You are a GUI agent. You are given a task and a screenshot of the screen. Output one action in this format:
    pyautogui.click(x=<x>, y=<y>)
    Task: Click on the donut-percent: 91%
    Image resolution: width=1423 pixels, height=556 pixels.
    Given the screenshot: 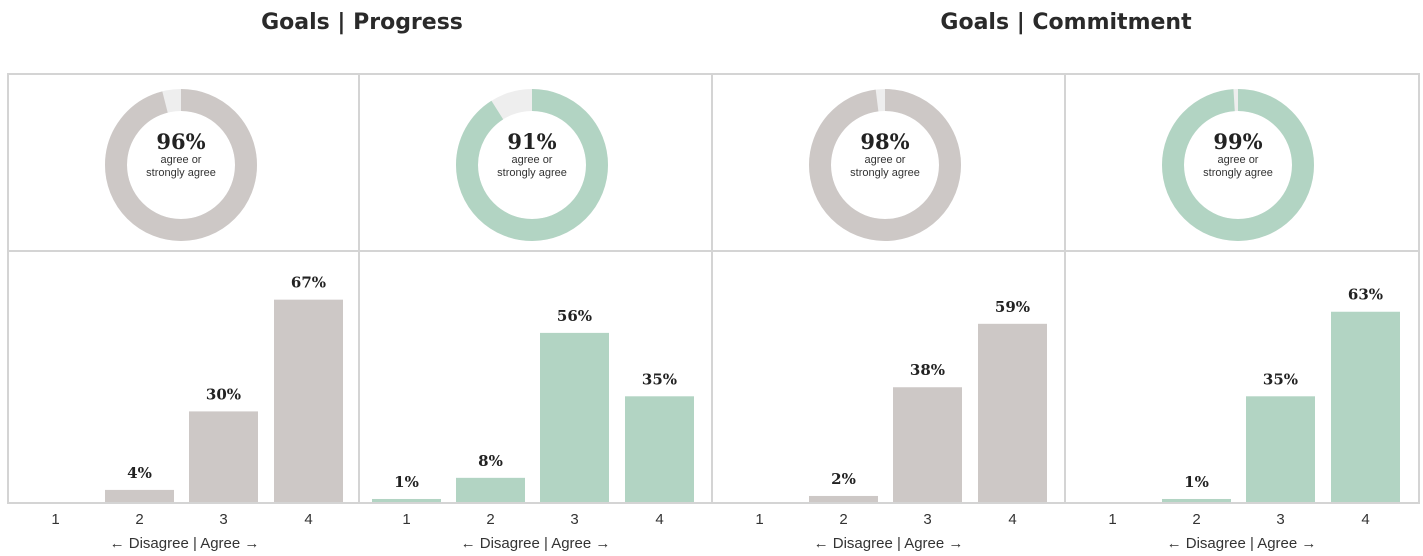 What is the action you would take?
    pyautogui.click(x=532, y=141)
    